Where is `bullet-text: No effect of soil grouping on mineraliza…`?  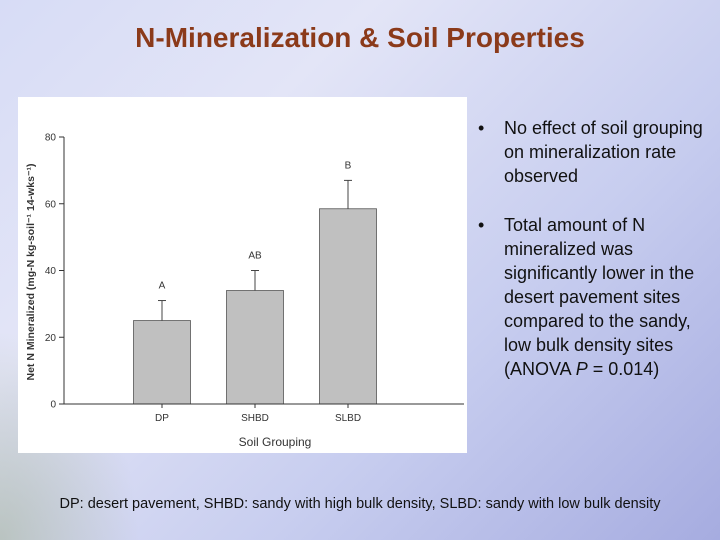
bullet-text: No effect of soil grouping on mineraliza… is located at coordinates (603, 152).